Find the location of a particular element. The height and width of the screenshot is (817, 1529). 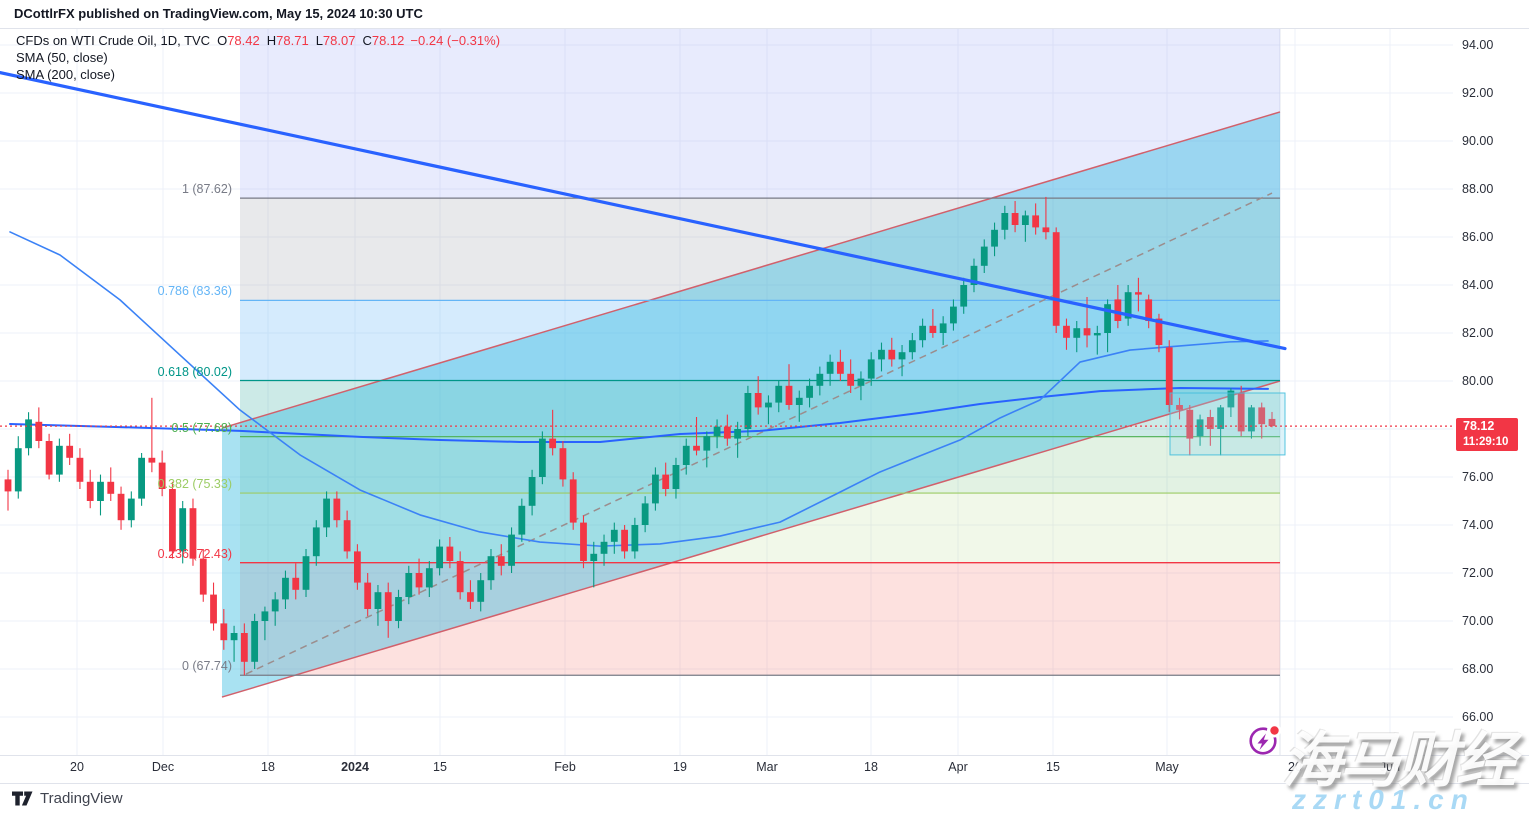

price-axis-label: 82.00 is located at coordinates (1478, 333).